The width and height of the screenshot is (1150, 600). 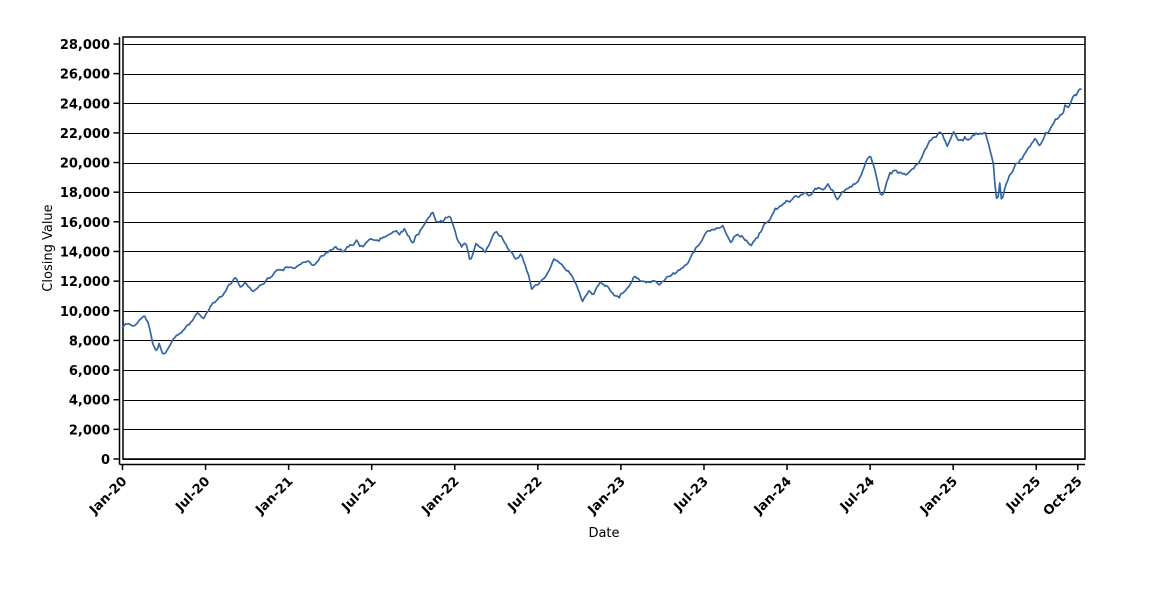 What do you see at coordinates (85, 164) in the screenshot?
I see `y-tick-label: 20,000` at bounding box center [85, 164].